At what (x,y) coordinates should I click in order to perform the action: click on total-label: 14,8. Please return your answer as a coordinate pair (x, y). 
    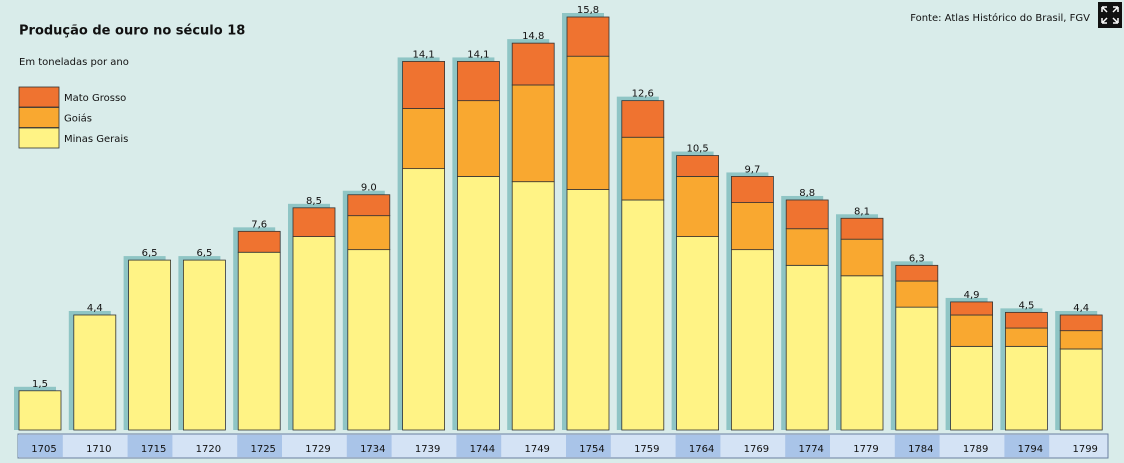
    Looking at the image, I should click on (533, 36).